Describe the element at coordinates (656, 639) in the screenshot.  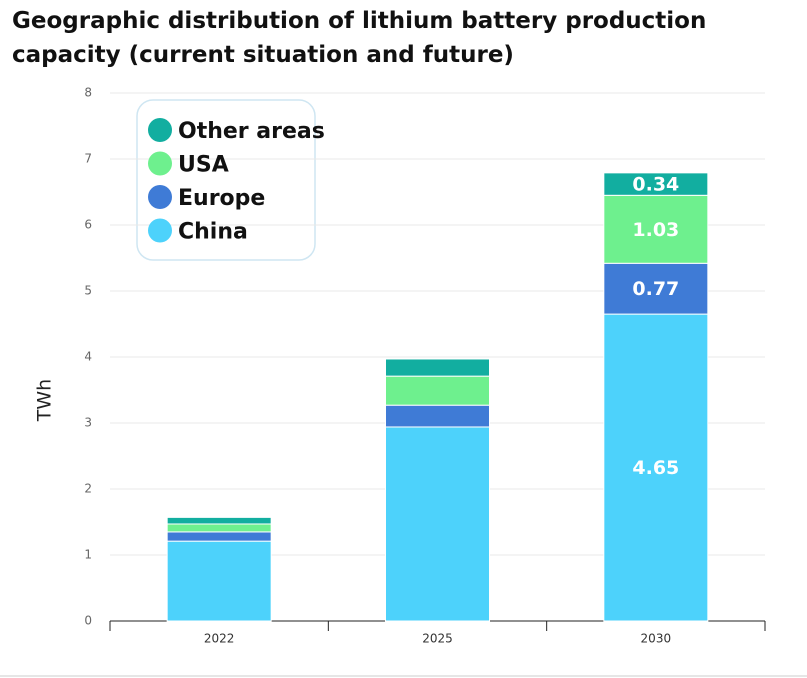
I see `x-tick-label: 2030` at that location.